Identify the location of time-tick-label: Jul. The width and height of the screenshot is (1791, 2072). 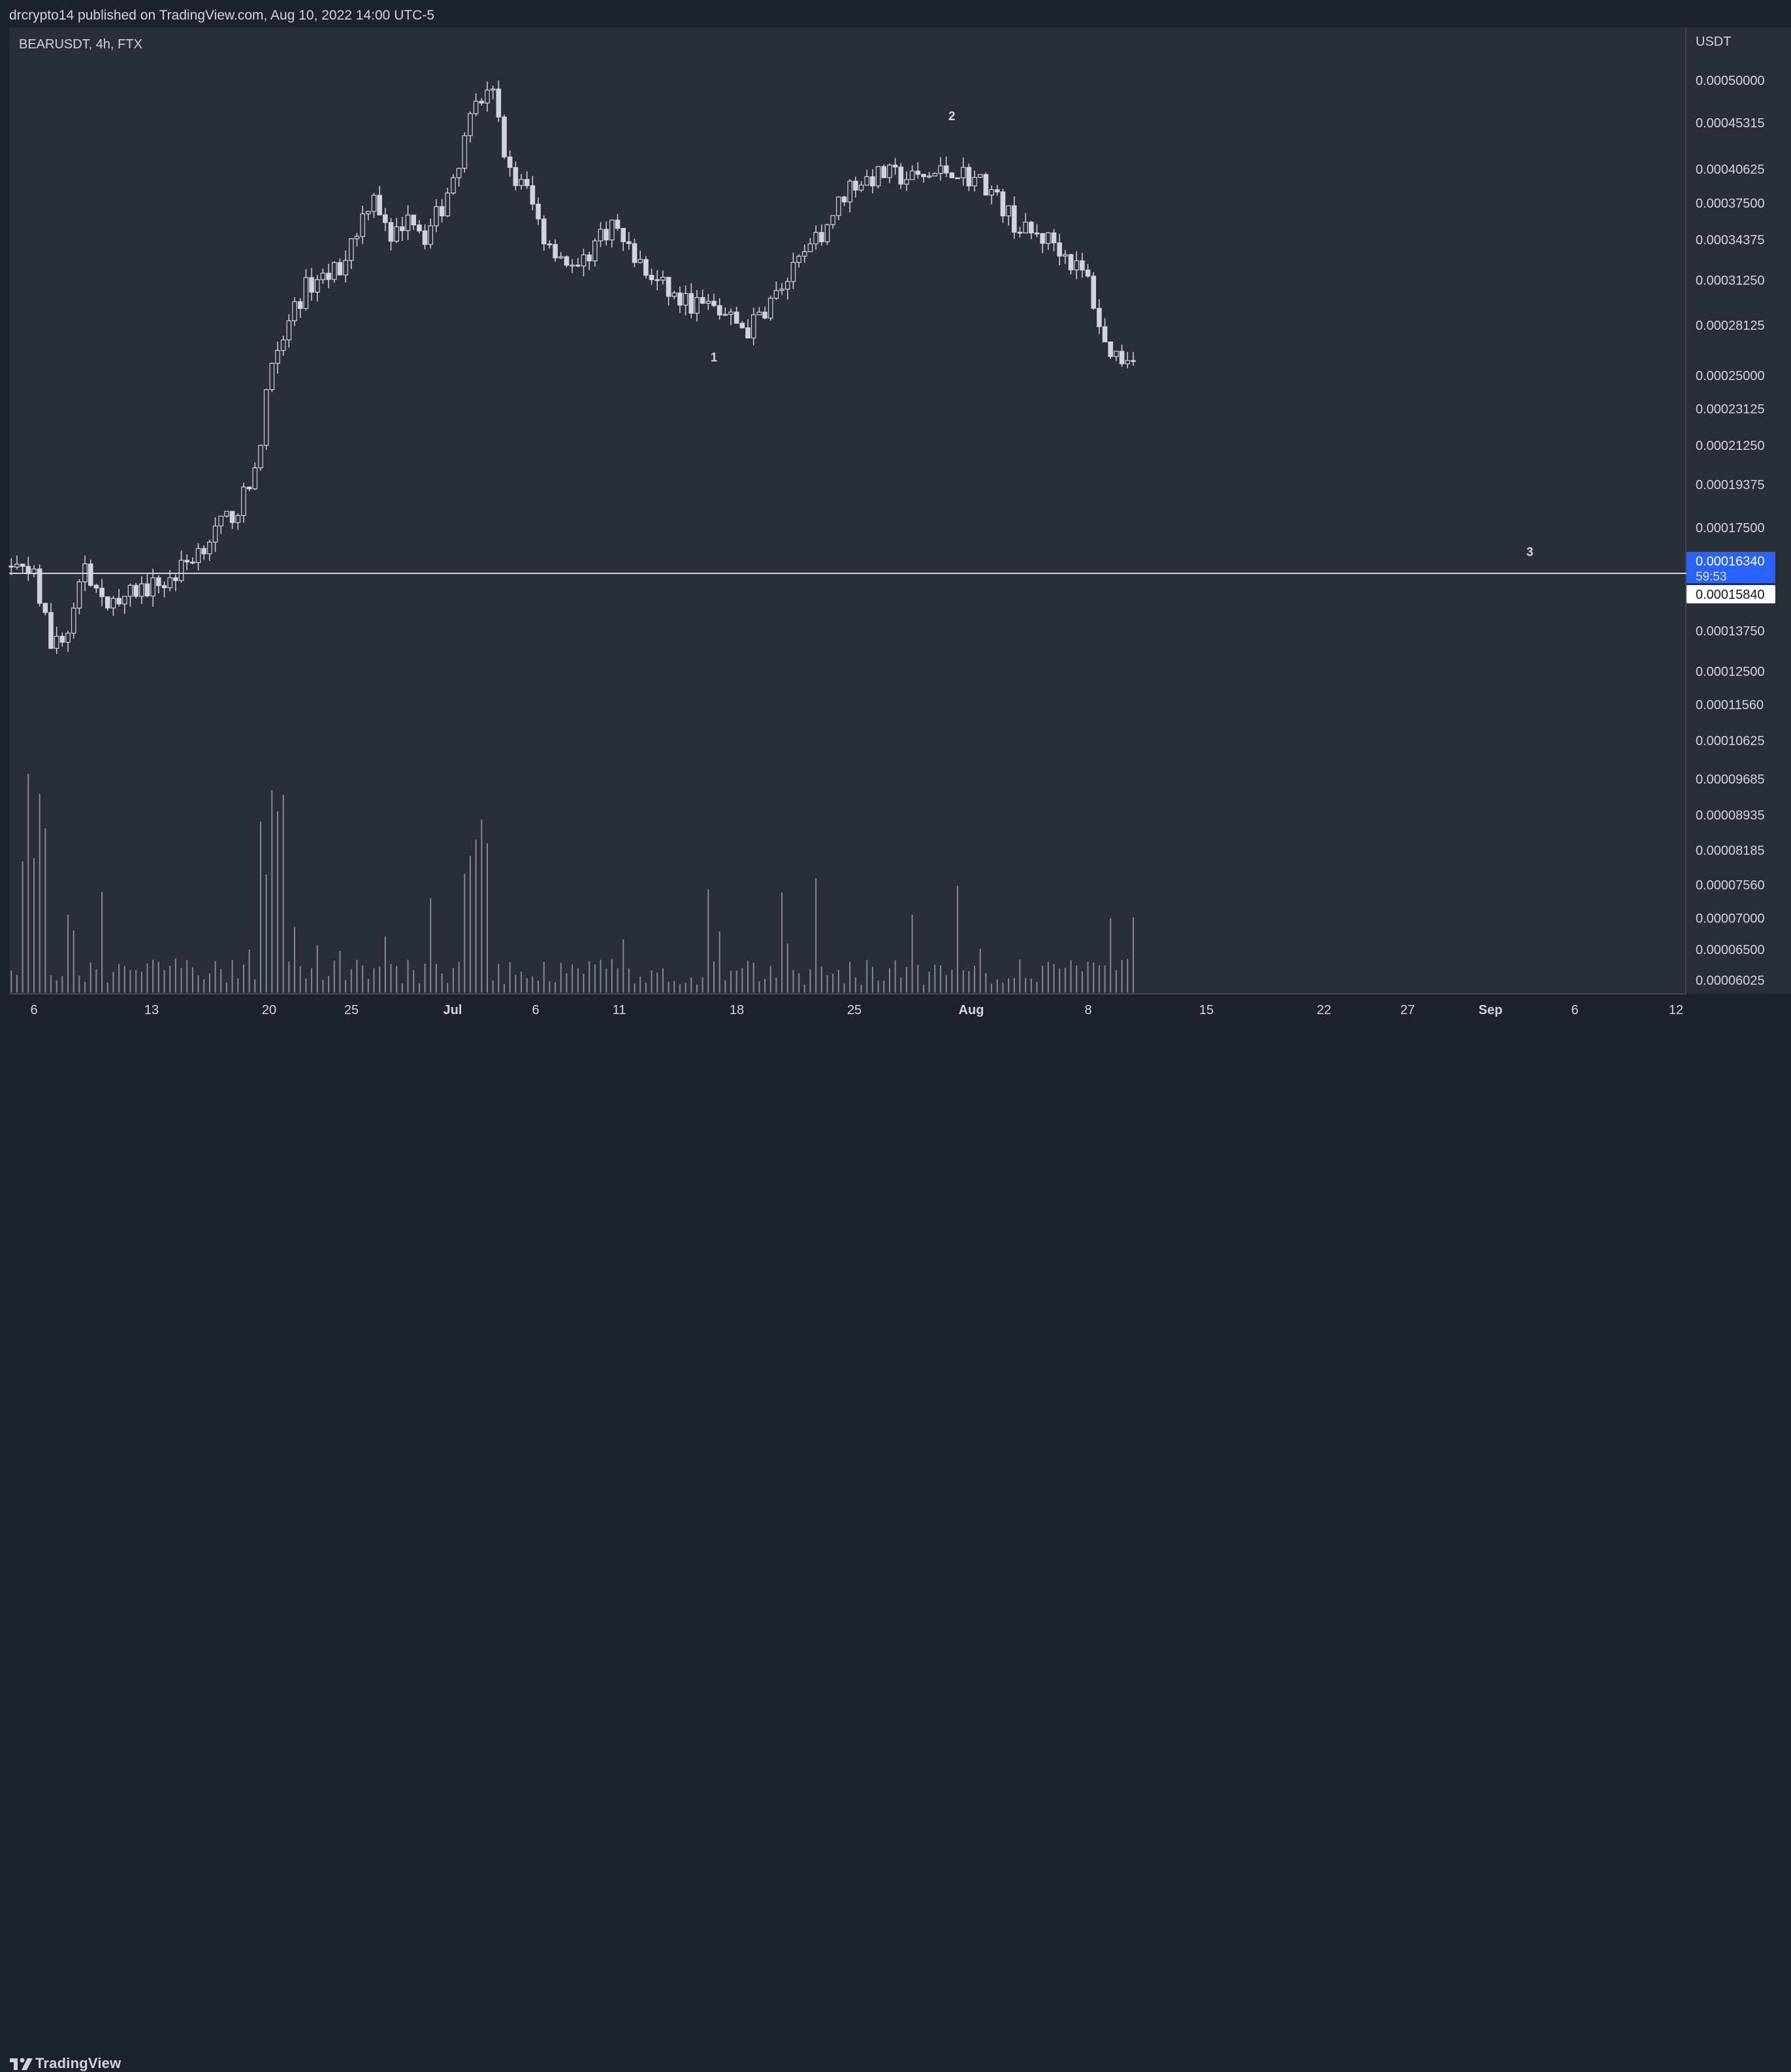
(453, 1010).